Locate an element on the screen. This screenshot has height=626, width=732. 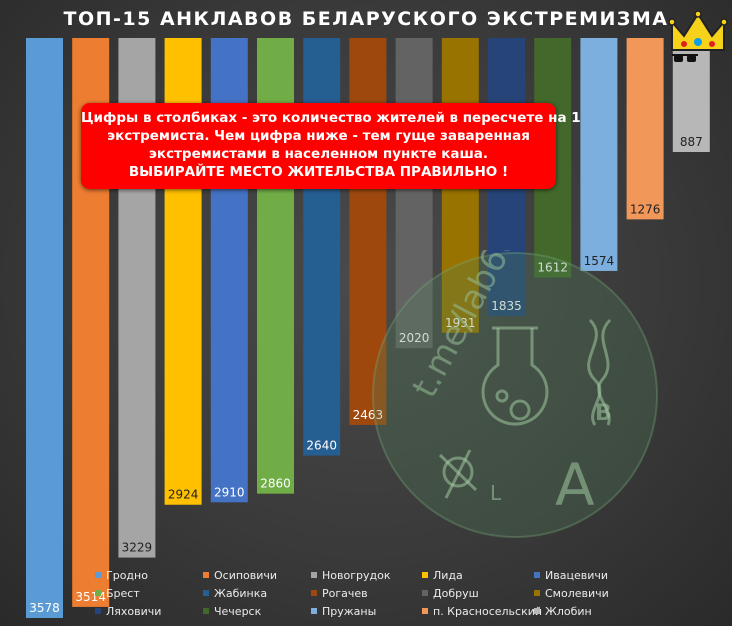
bar-value-label-14: 1276 is located at coordinates (645, 209).